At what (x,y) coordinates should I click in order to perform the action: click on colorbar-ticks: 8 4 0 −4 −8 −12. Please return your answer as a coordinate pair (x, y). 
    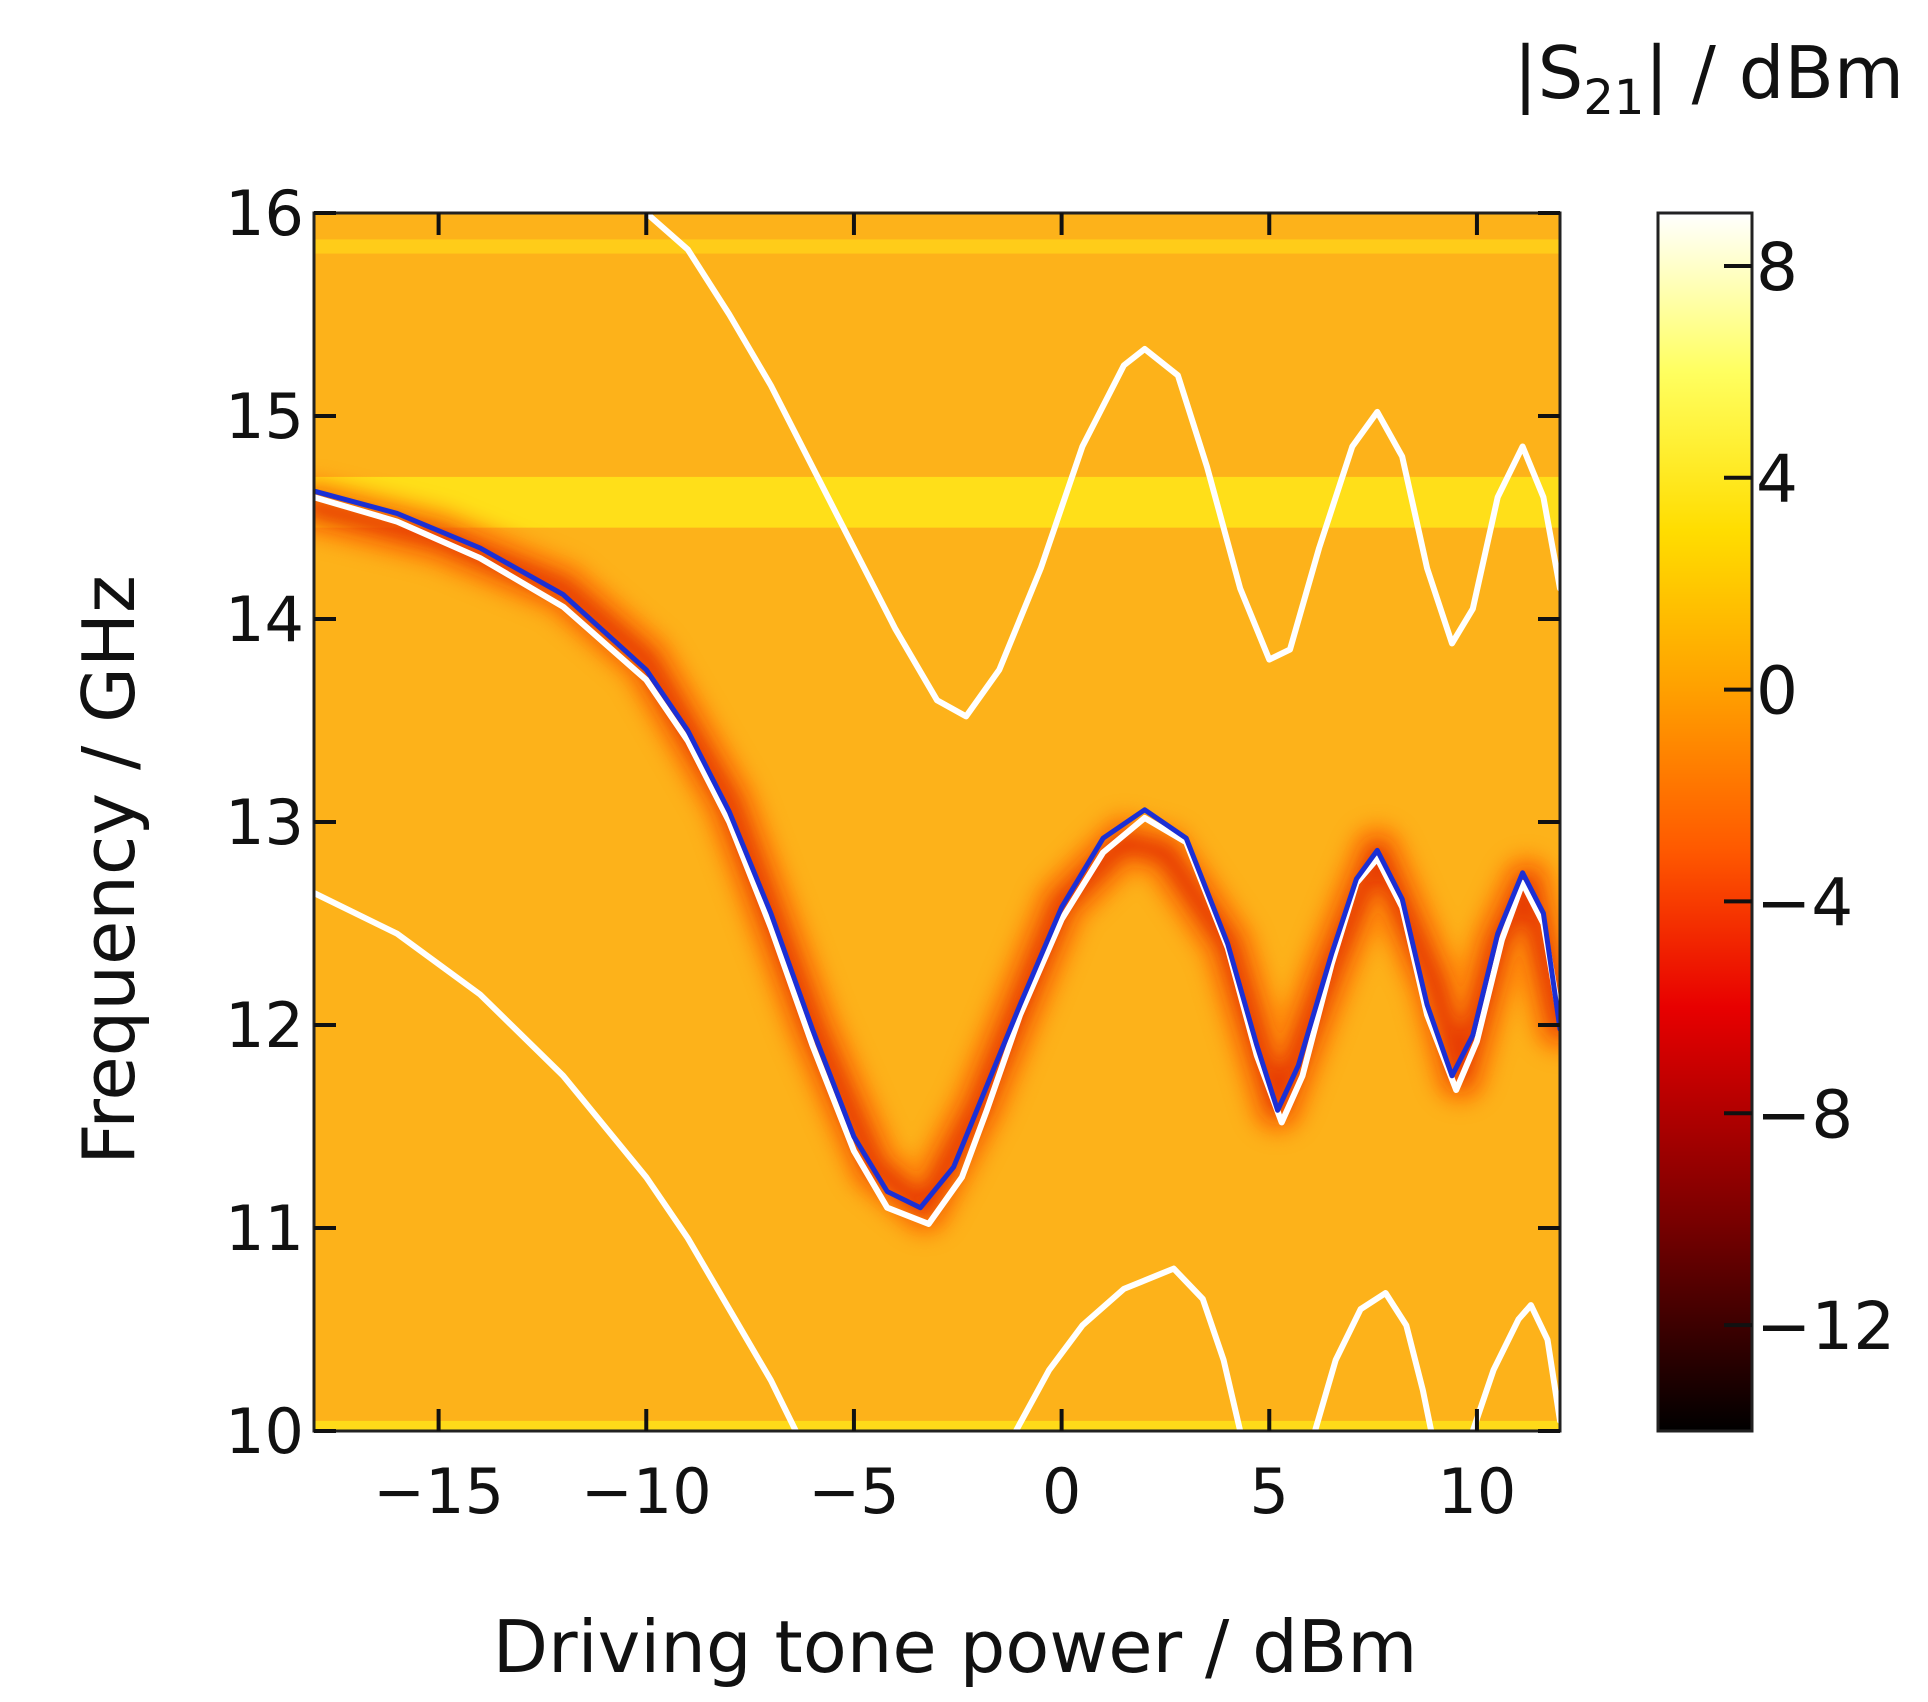
    Looking at the image, I should click on (1809, 797).